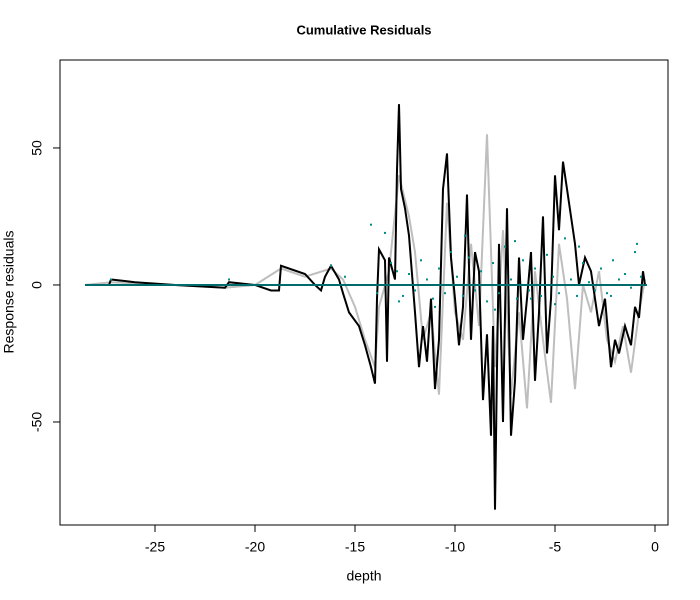 The image size is (700, 600). Describe the element at coordinates (455, 547) in the screenshot. I see `x-tick-label: -10` at that location.